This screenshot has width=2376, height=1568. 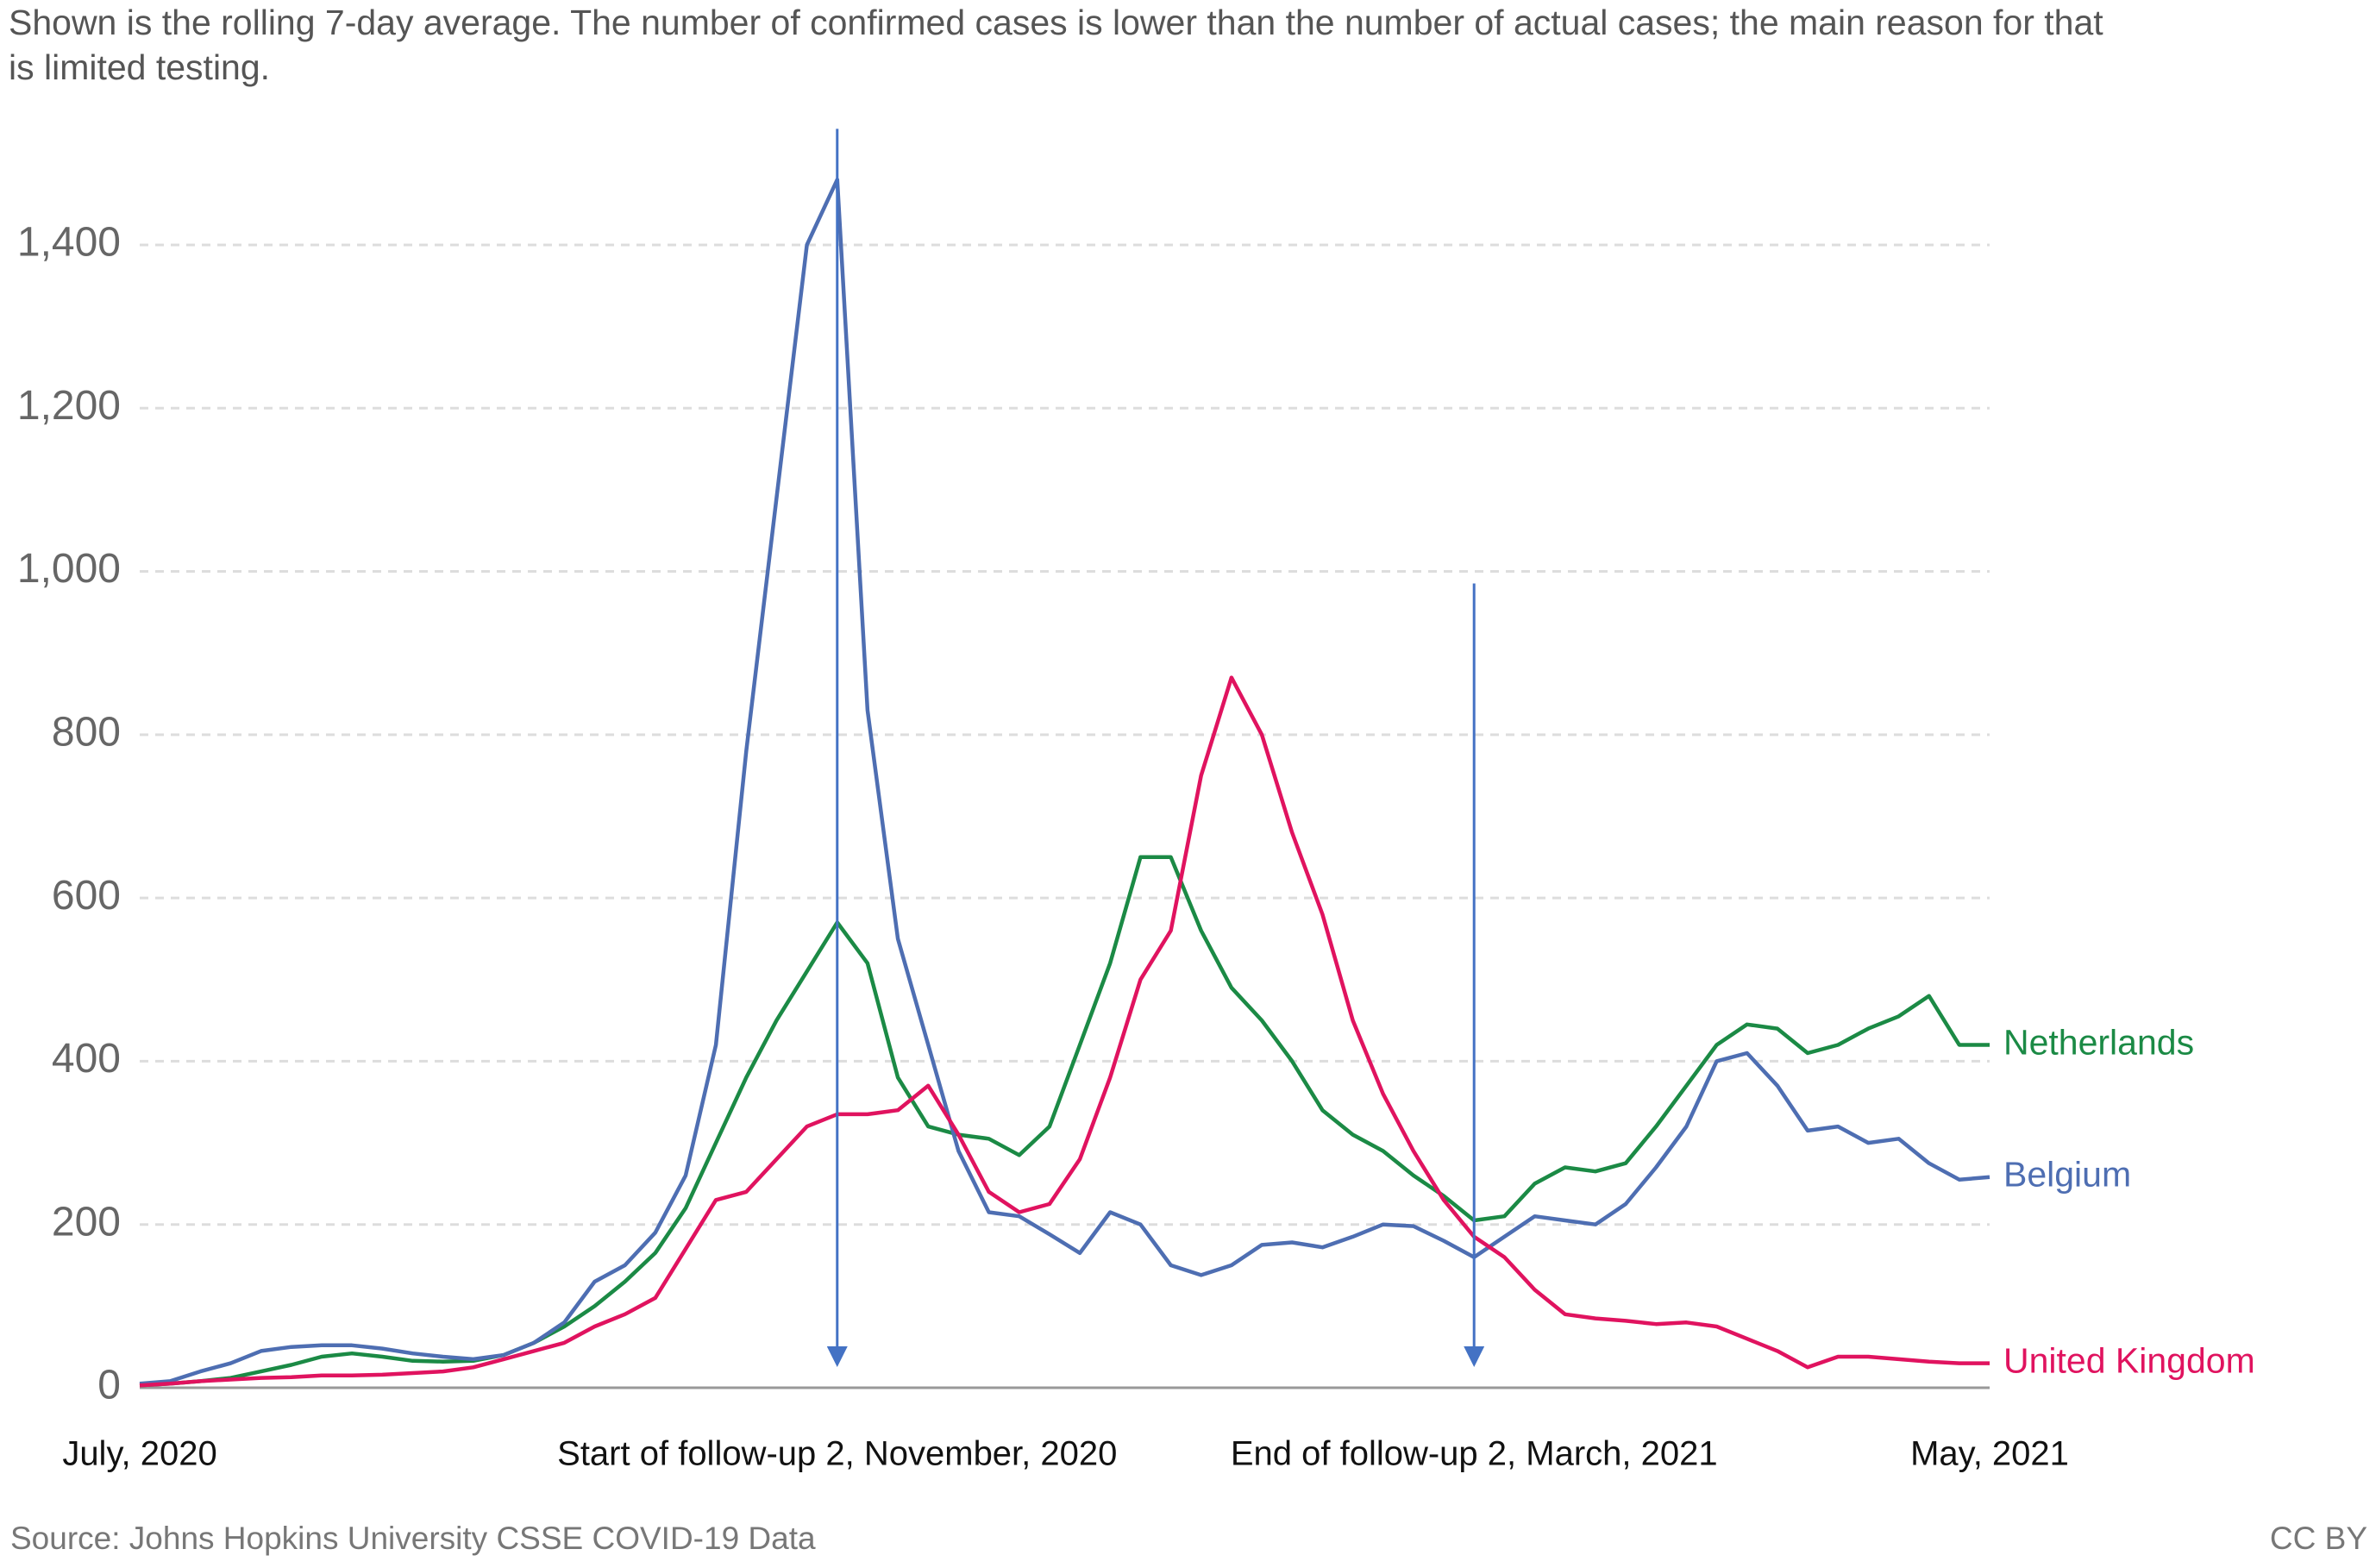 What do you see at coordinates (86, 733) in the screenshot?
I see `y-tick-label: 800` at bounding box center [86, 733].